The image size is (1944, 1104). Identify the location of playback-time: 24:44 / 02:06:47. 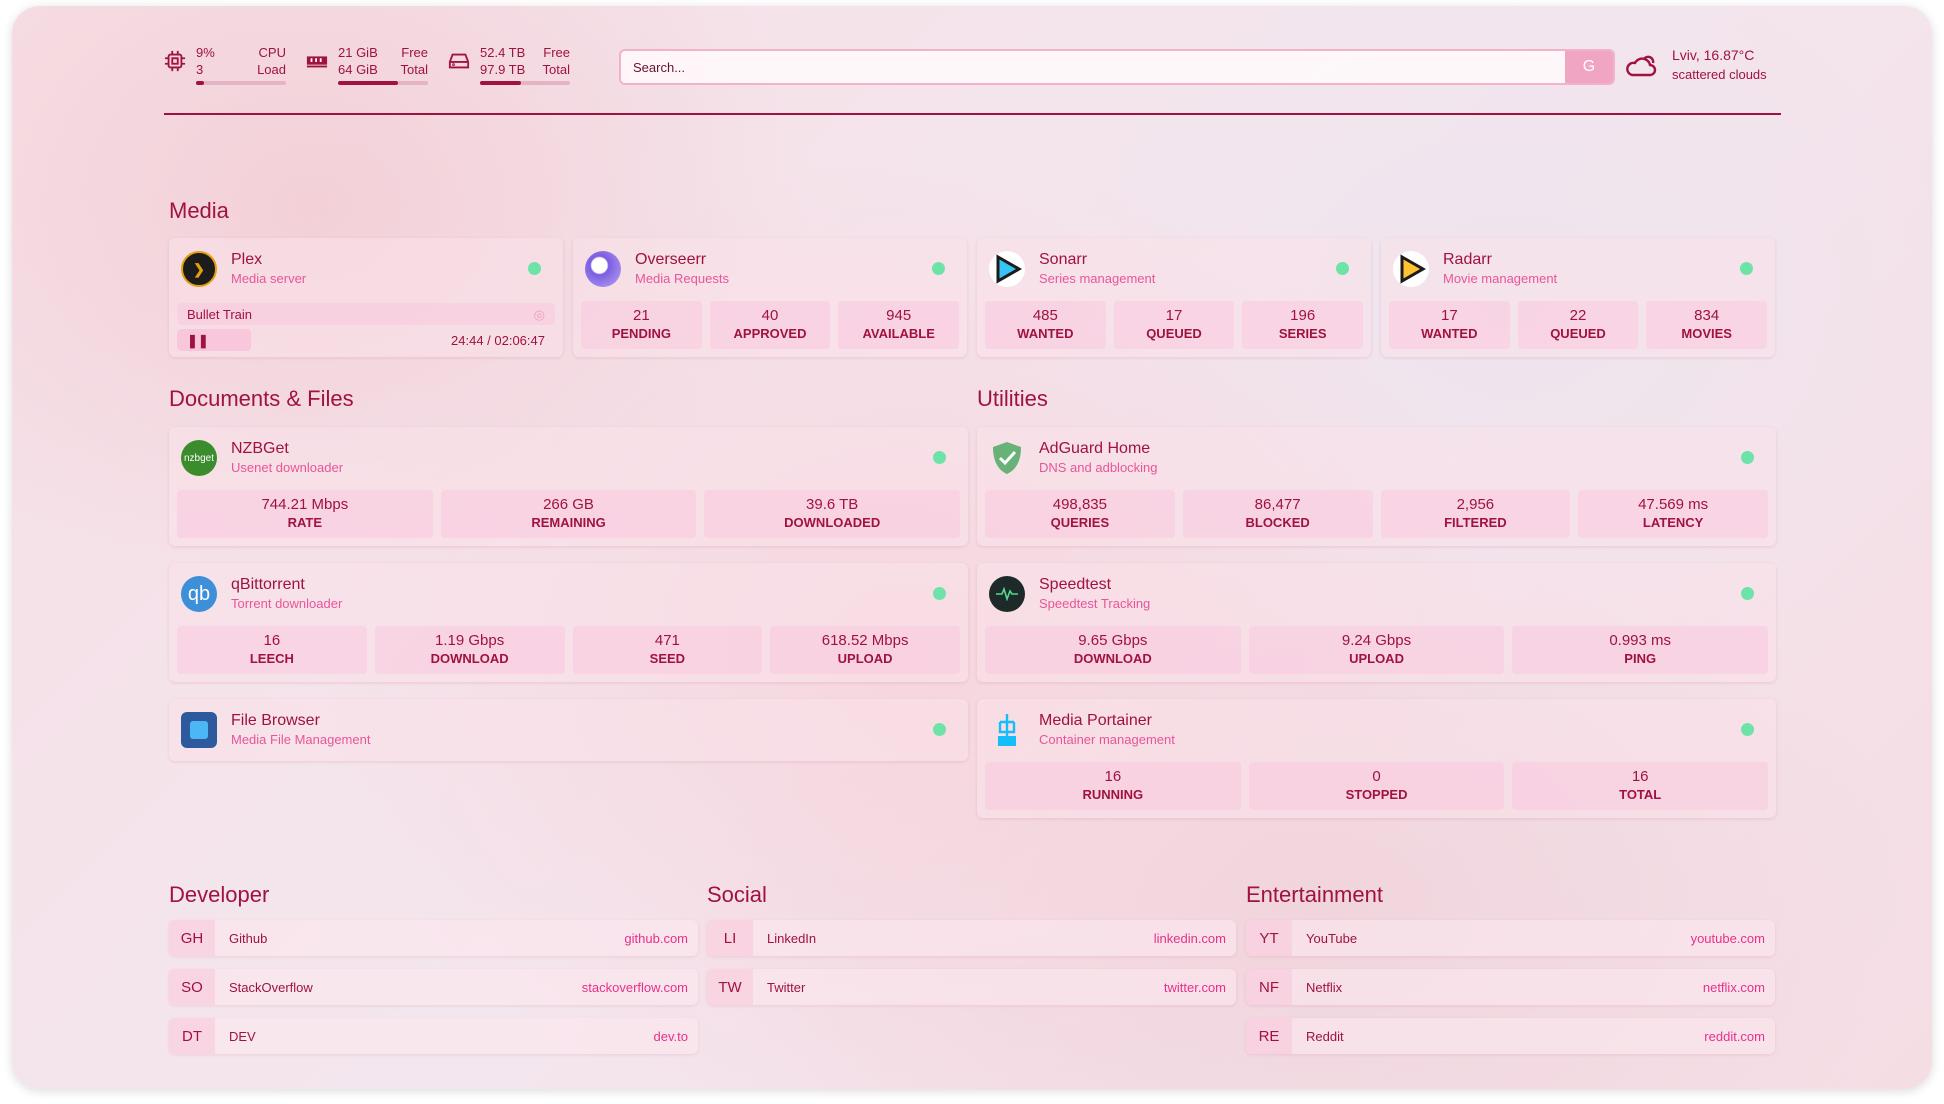
(498, 340).